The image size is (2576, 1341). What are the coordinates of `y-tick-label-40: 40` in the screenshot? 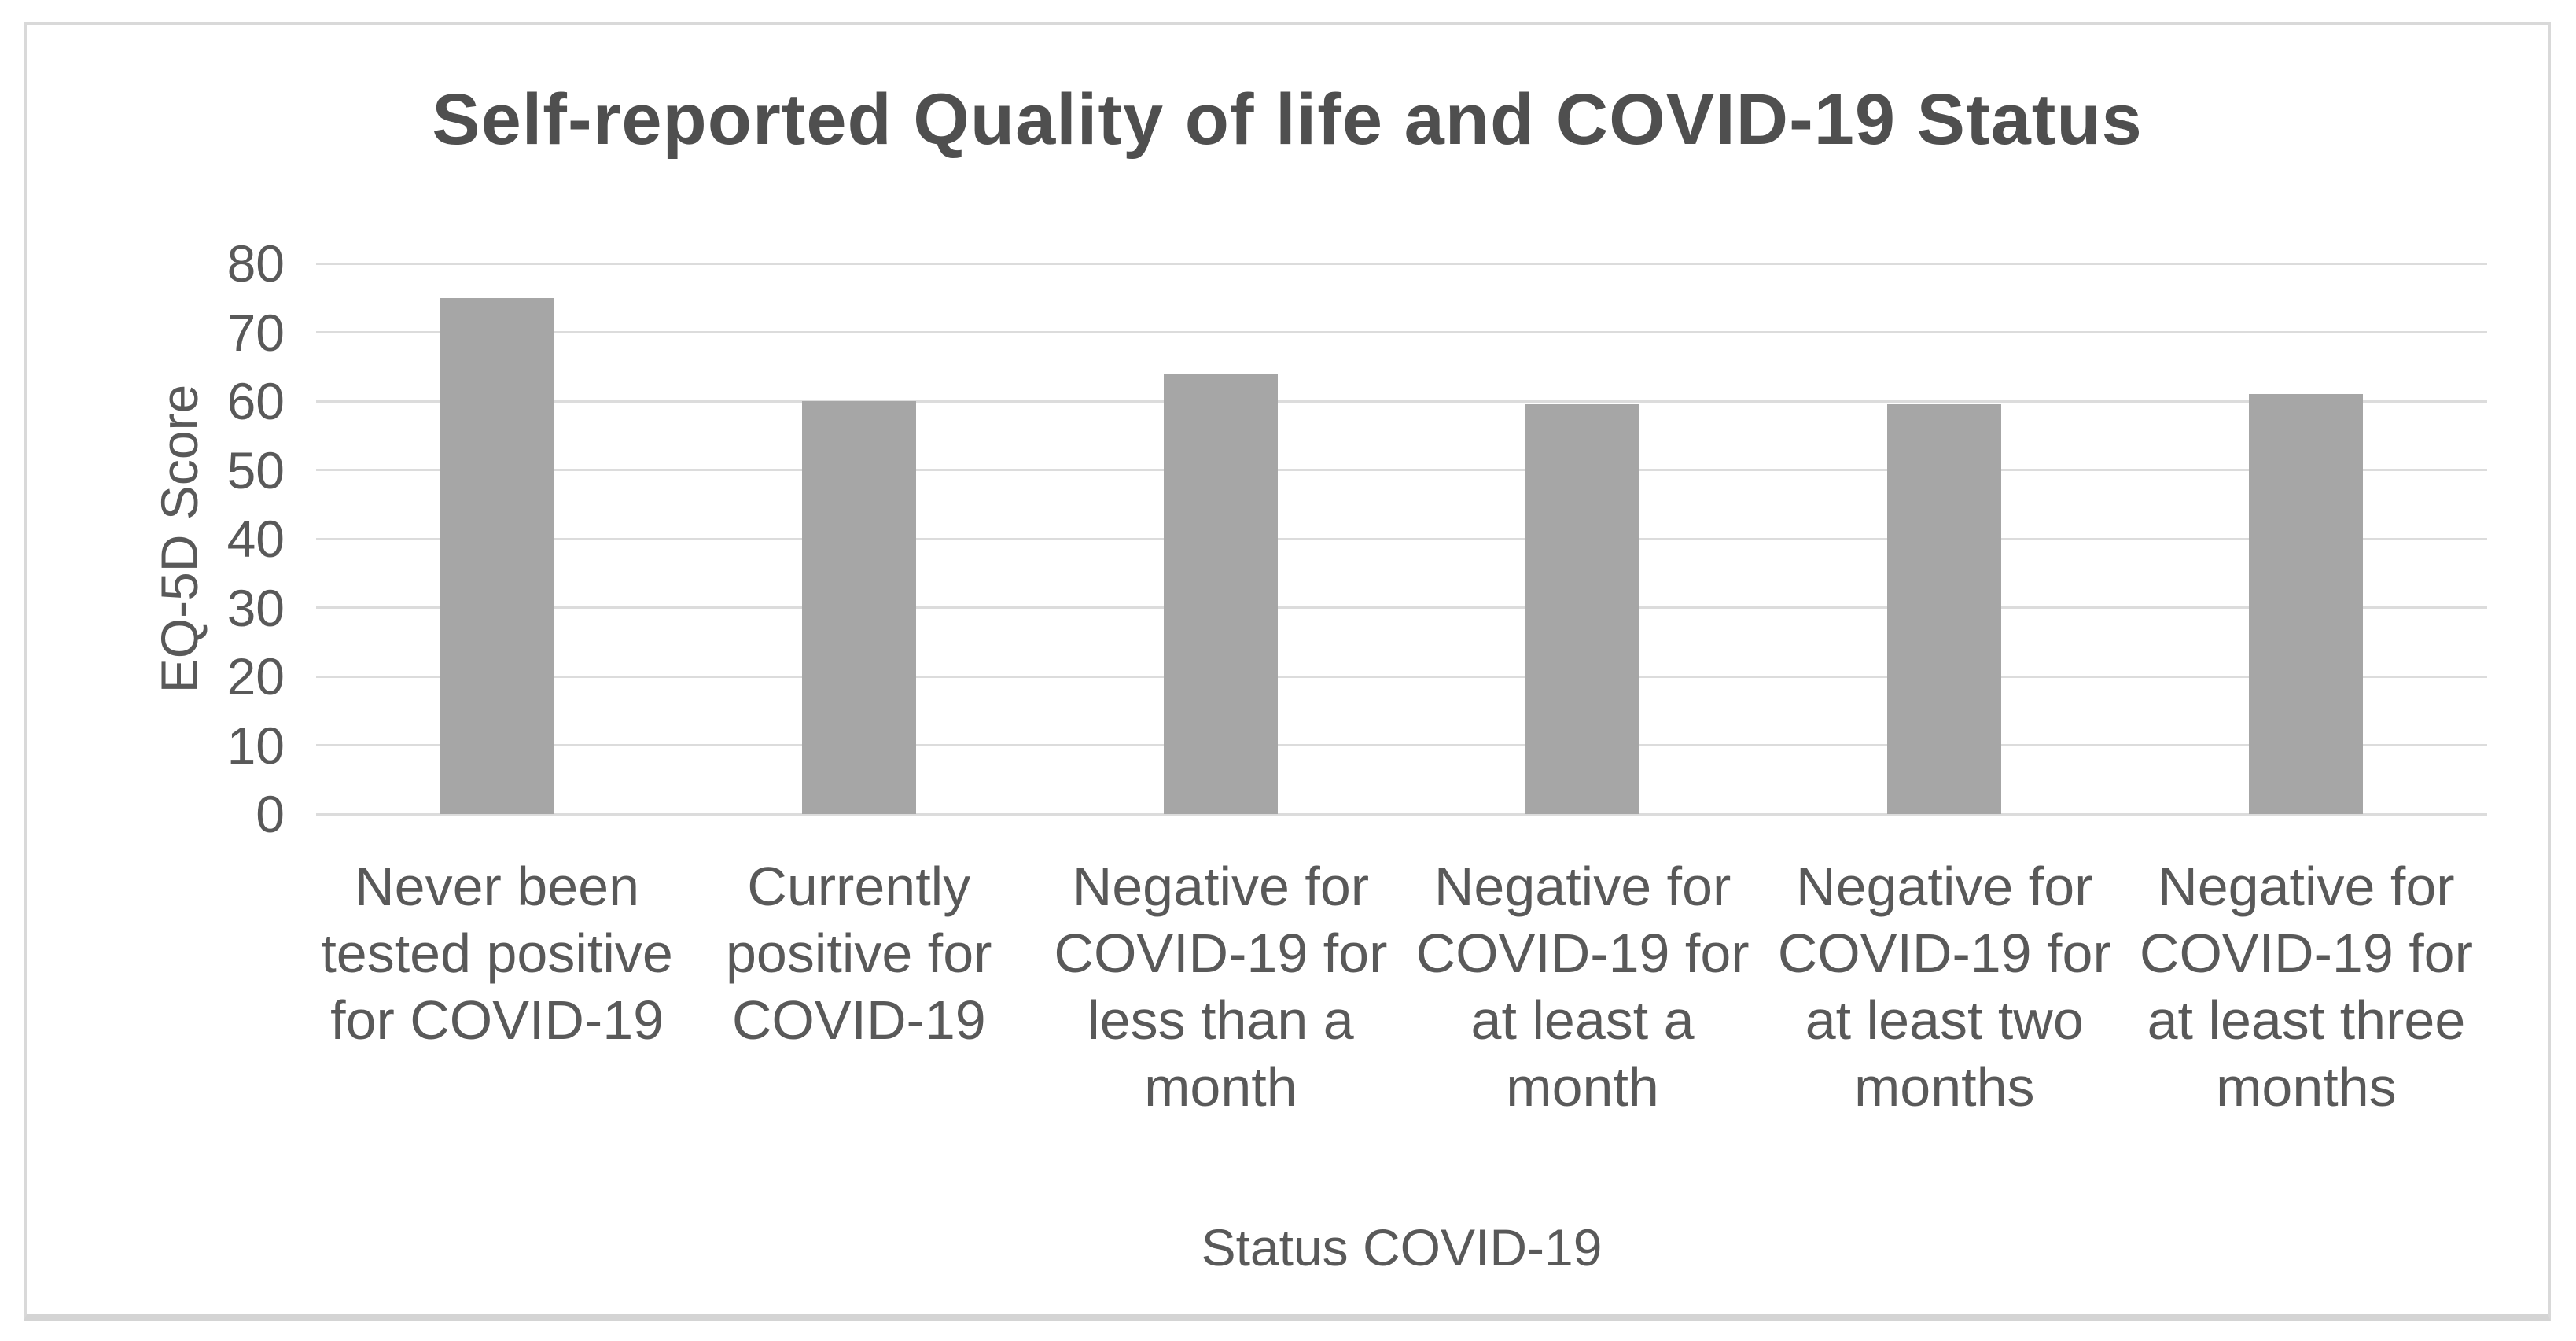 It's located at (256, 539).